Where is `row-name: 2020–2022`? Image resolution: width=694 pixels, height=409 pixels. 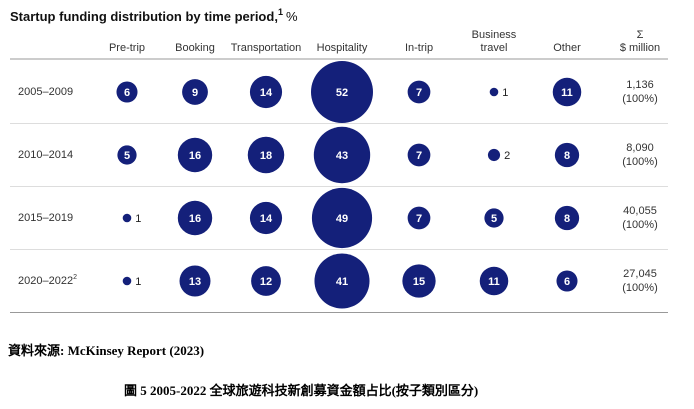 row-name: 2020–2022 is located at coordinates (45, 281).